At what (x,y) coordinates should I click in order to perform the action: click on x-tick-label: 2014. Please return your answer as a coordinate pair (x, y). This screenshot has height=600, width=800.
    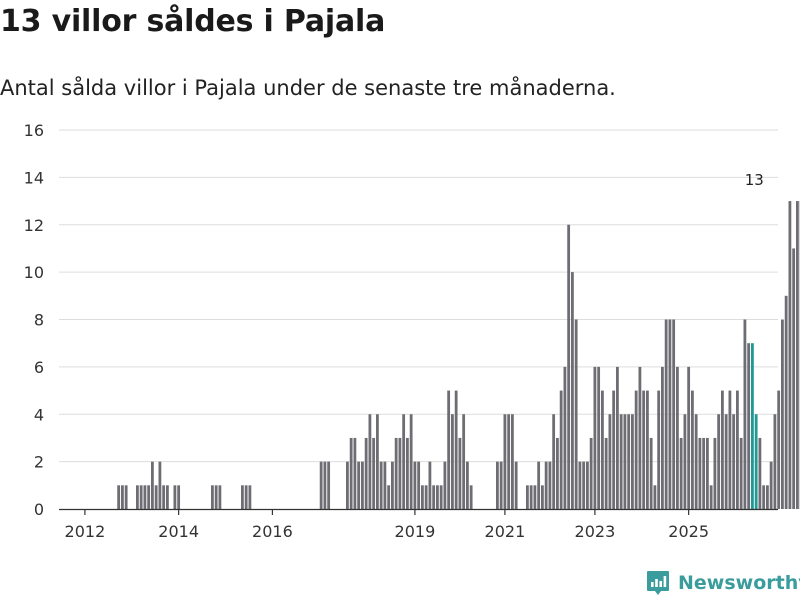
    Looking at the image, I should click on (178, 531).